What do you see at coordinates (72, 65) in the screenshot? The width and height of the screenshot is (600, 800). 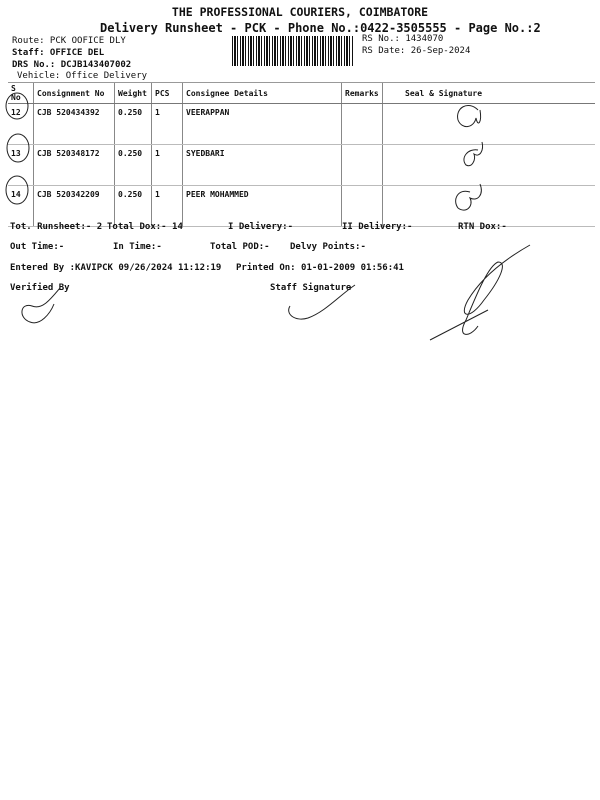 I see `drs-number: DRS No.: DCJB143407002` at bounding box center [72, 65].